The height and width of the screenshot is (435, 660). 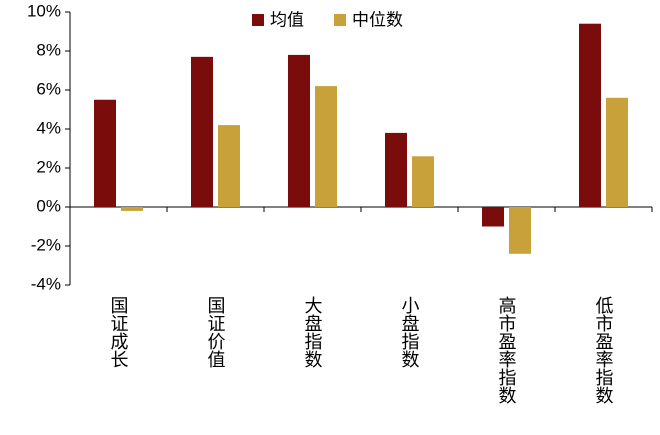 What do you see at coordinates (48, 49) in the screenshot?
I see `y-tick-label: 8%` at bounding box center [48, 49].